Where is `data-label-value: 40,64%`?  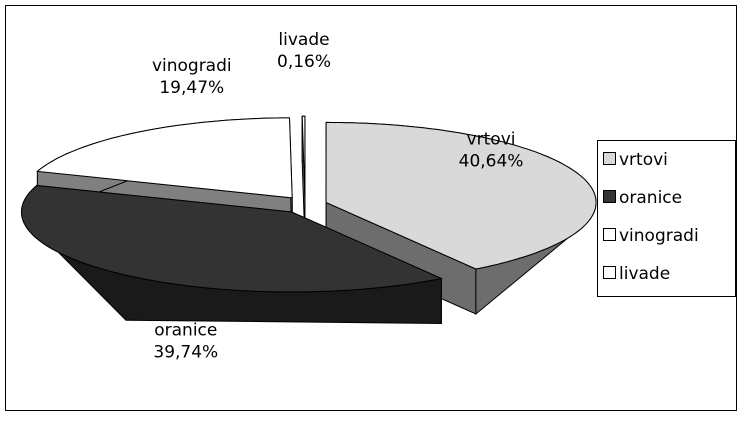
data-label-value: 40,64% is located at coordinates (491, 161).